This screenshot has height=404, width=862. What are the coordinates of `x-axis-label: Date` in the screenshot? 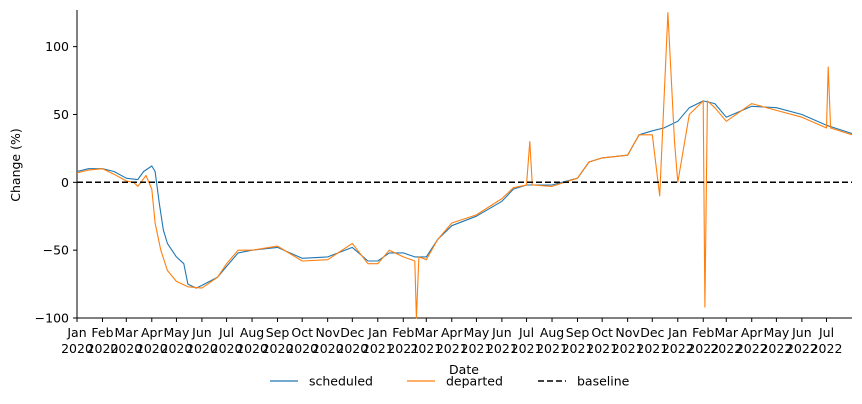 It's located at (464, 369).